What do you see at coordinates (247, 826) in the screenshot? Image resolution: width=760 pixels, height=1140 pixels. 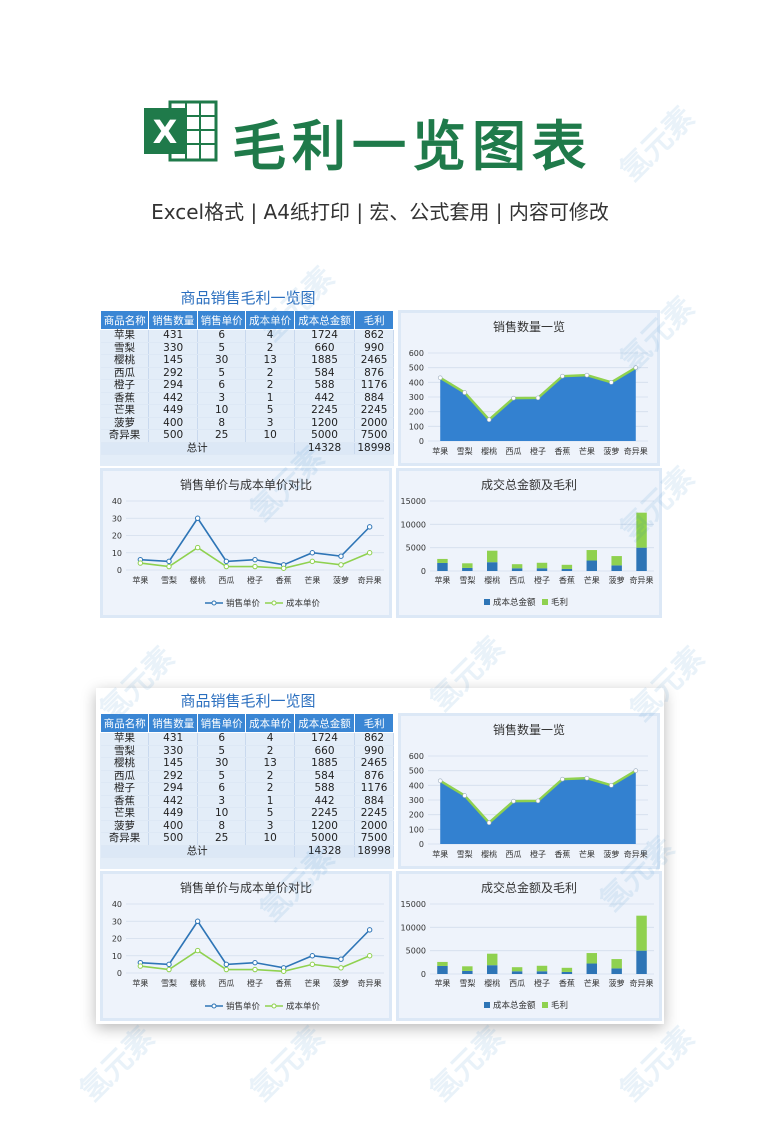 I see `table-row: 菠萝 400 8 3 1200 2000` at bounding box center [247, 826].